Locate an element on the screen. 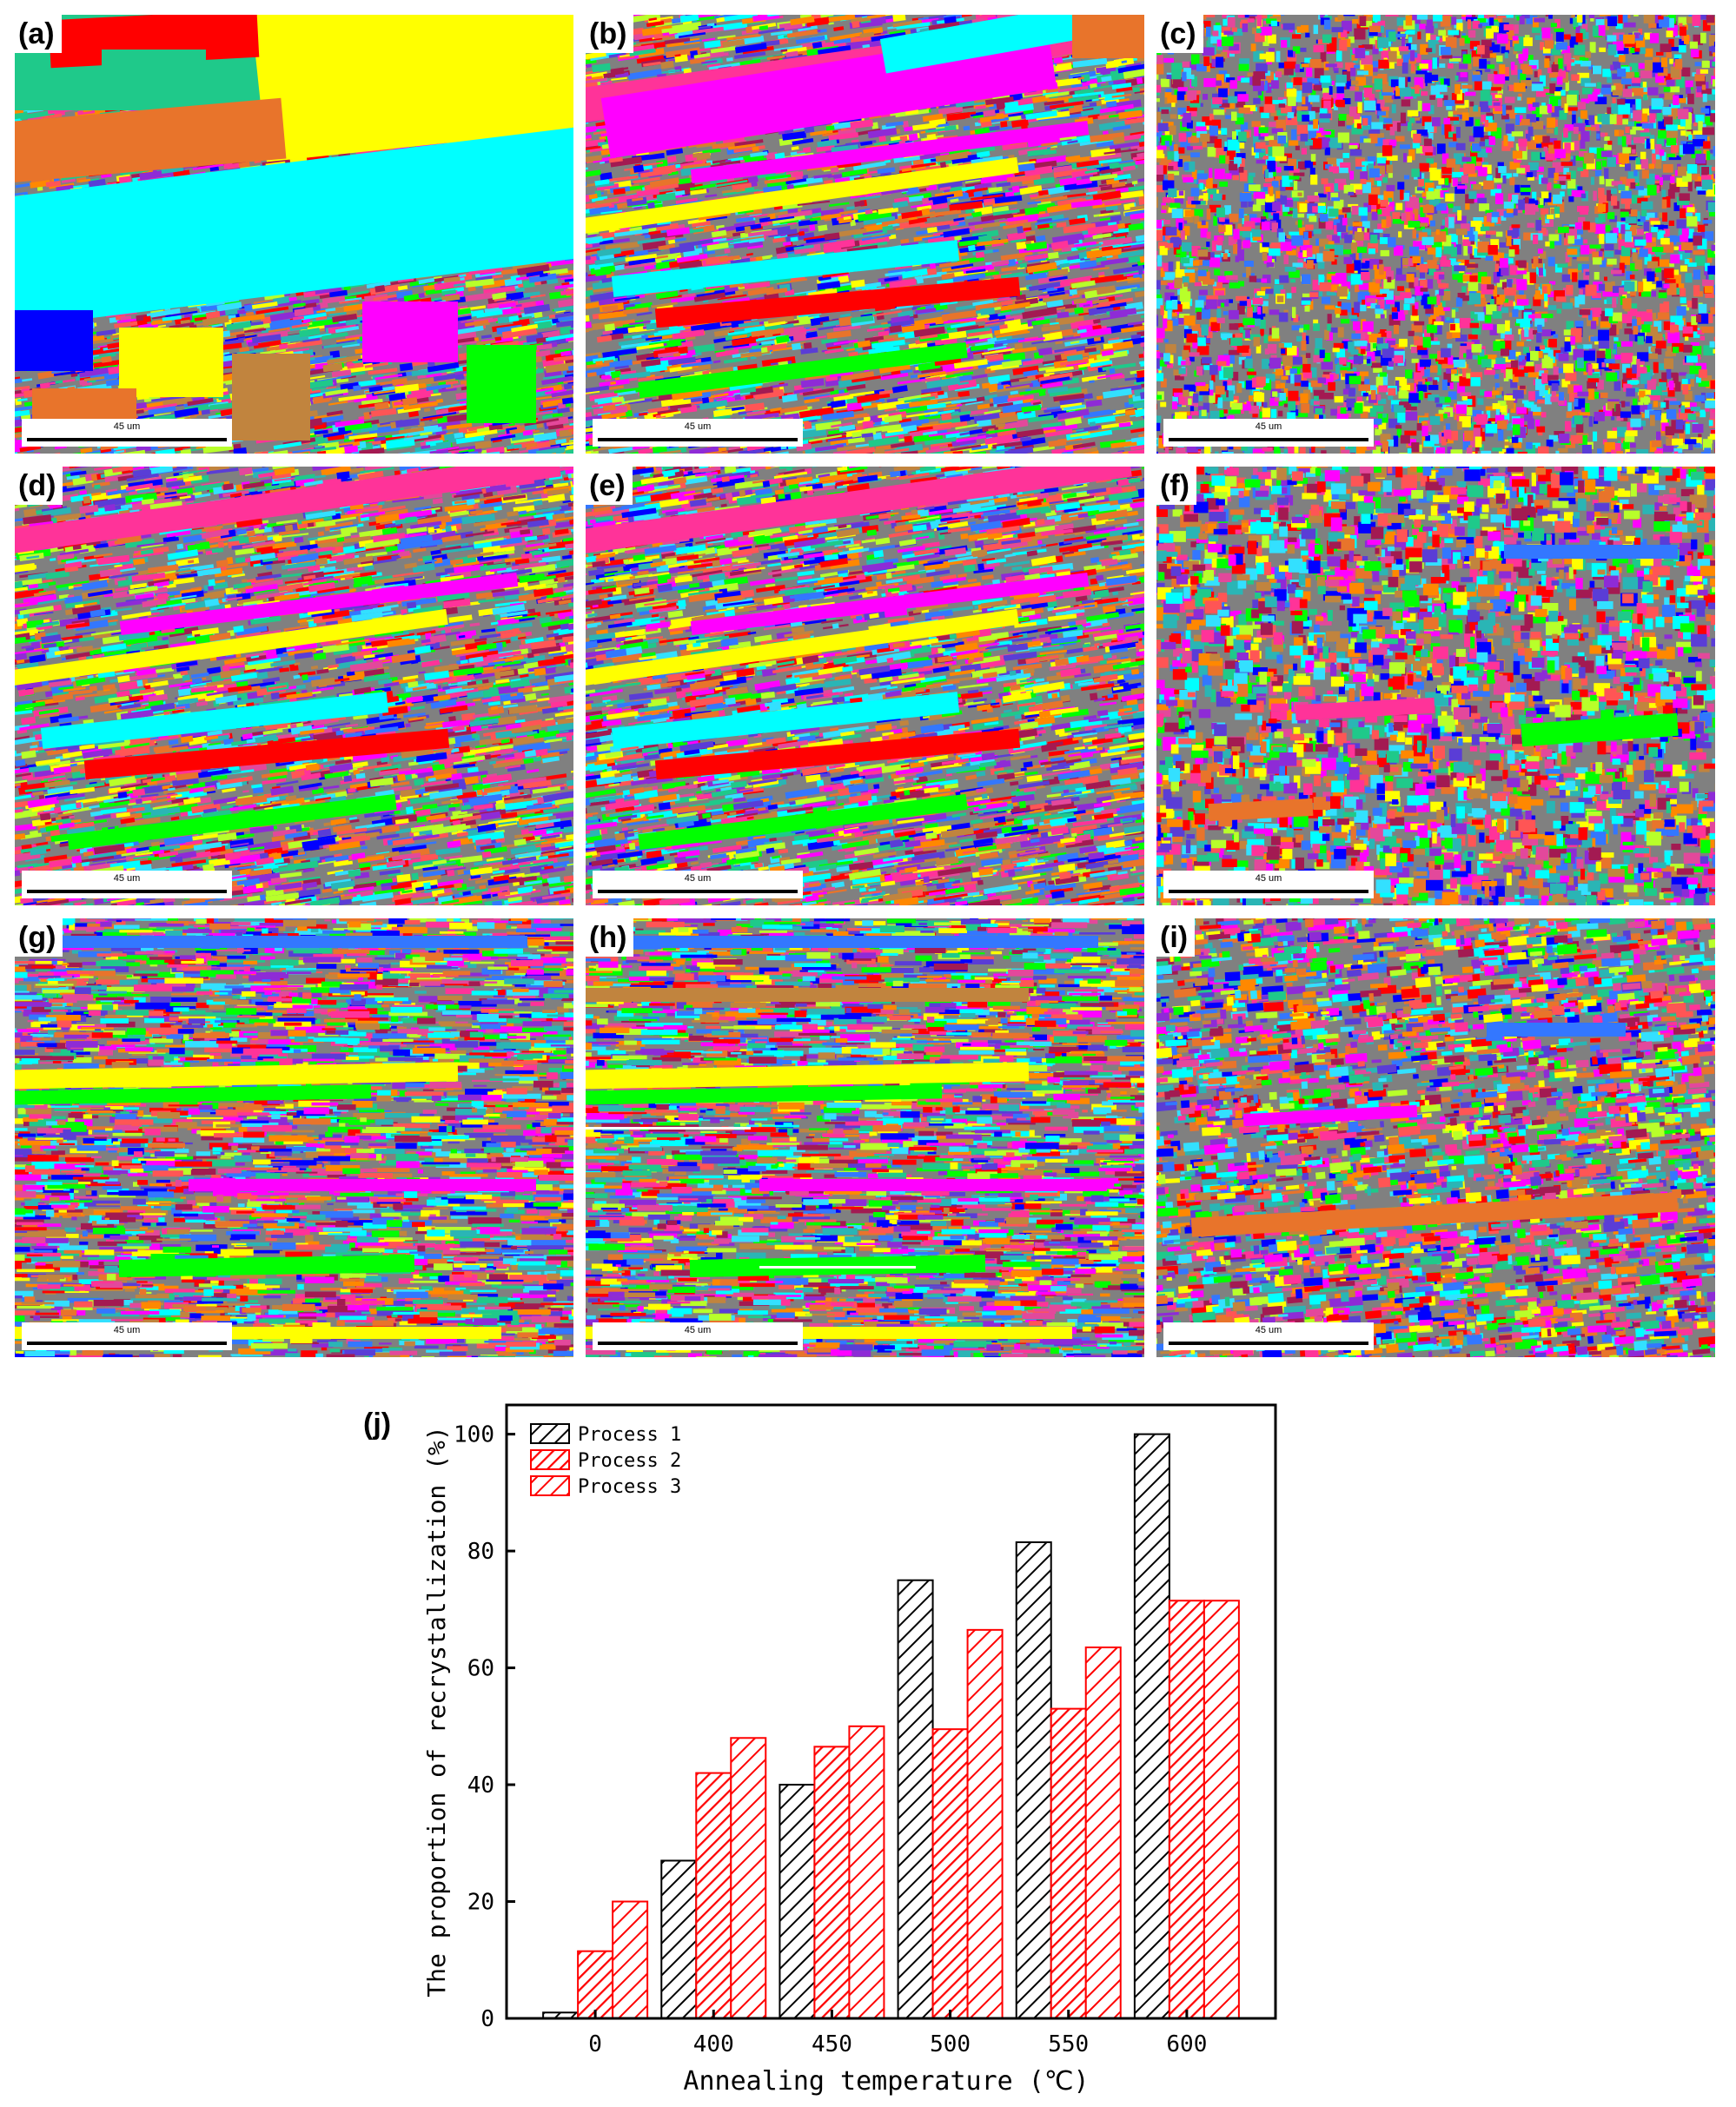 This screenshot has width=1736, height=2107. ebsd-panel-e: (e) 45 um is located at coordinates (865, 686).